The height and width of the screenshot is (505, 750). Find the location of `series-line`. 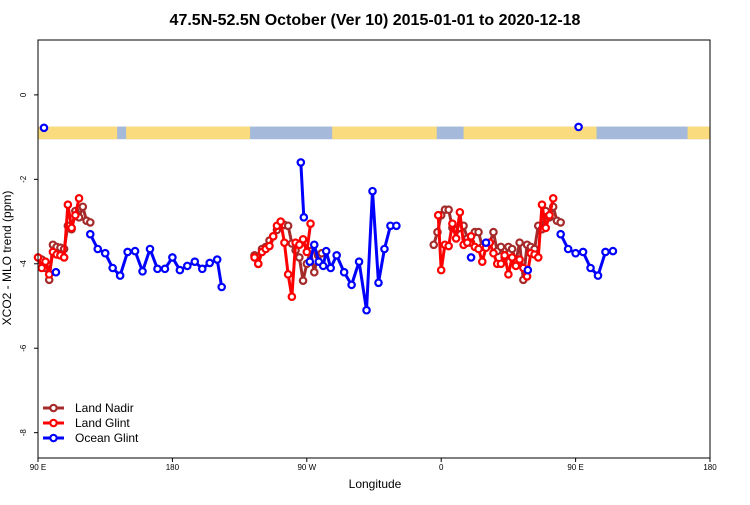

series-line is located at coordinates (302, 190).